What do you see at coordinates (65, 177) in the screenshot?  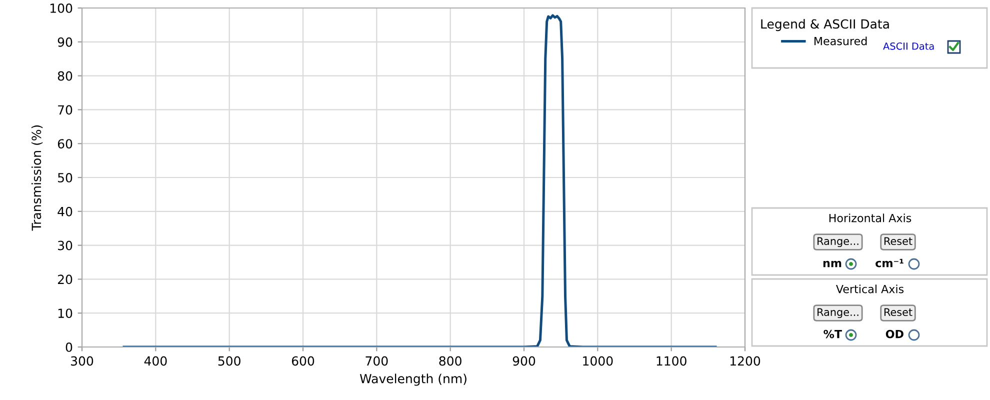 I see `y-tick-label: 50` at bounding box center [65, 177].